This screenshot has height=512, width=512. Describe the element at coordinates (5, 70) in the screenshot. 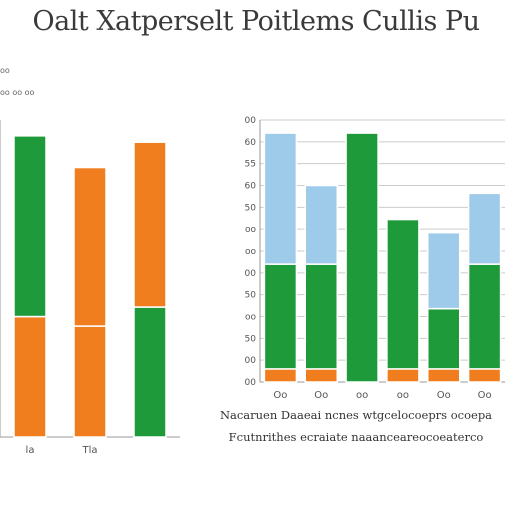

I see `legend-label-1: oo` at that location.